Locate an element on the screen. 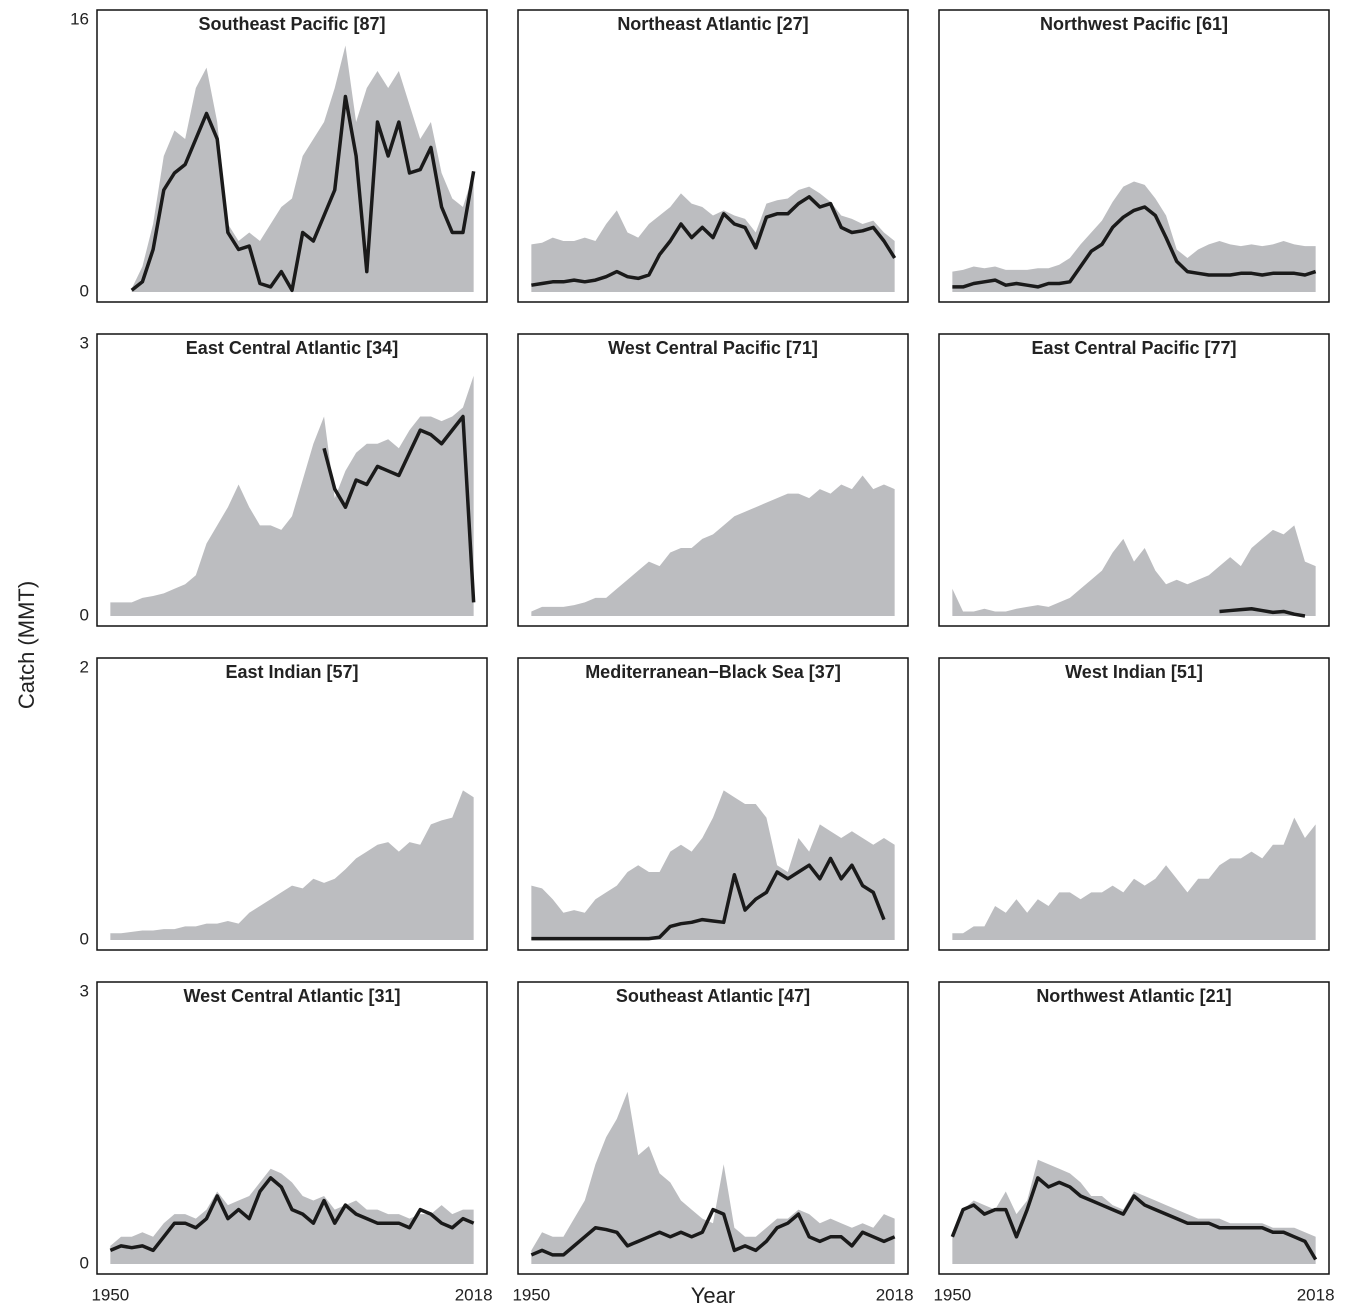 This screenshot has height=1310, width=1355. x-axis-label: Year is located at coordinates (713, 1295).